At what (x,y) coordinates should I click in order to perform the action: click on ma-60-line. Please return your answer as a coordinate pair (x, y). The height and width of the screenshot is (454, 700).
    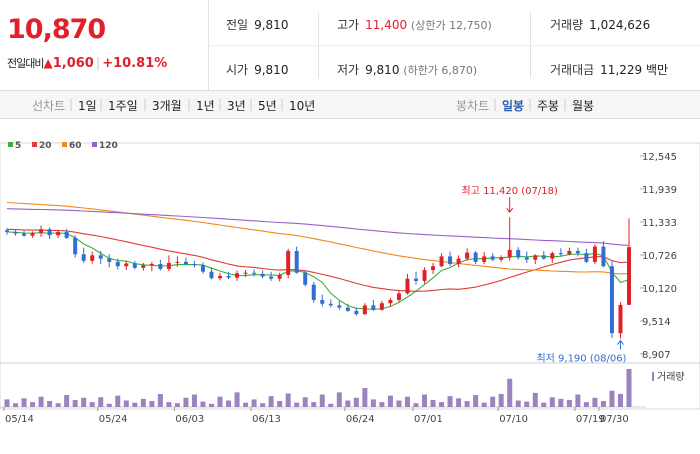
    Looking at the image, I should click on (318, 238).